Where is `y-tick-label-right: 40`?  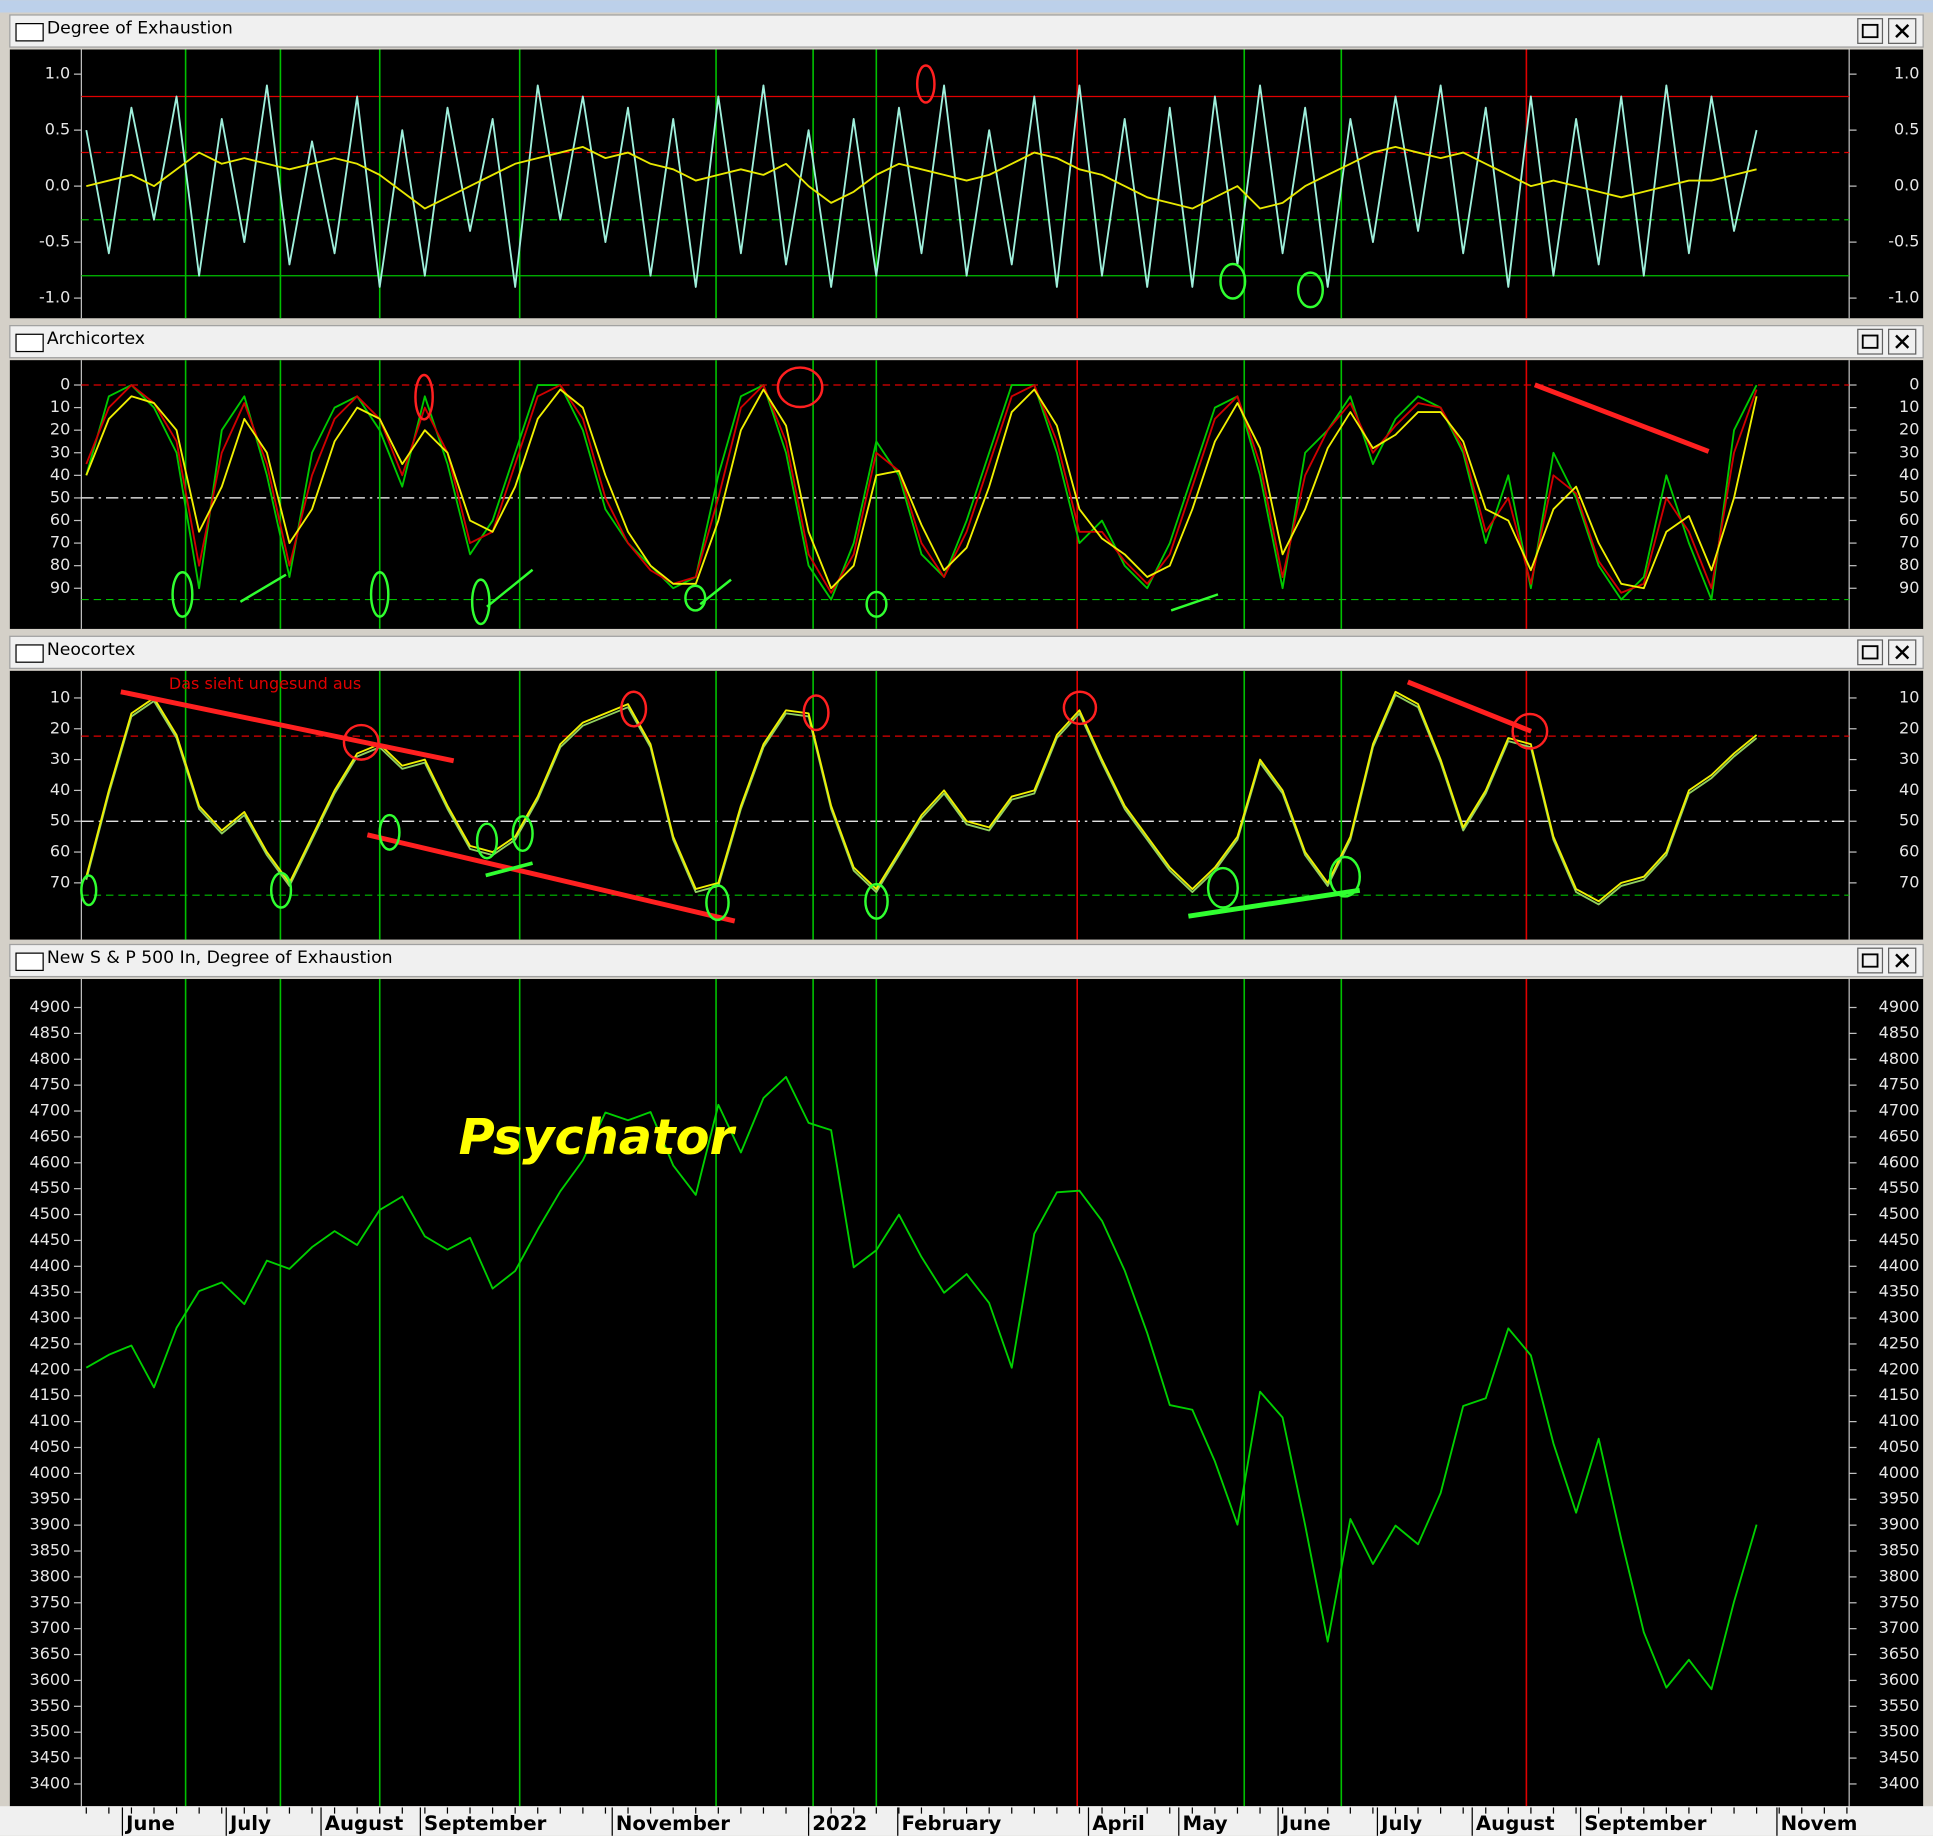 y-tick-label-right: 40 is located at coordinates (1909, 474).